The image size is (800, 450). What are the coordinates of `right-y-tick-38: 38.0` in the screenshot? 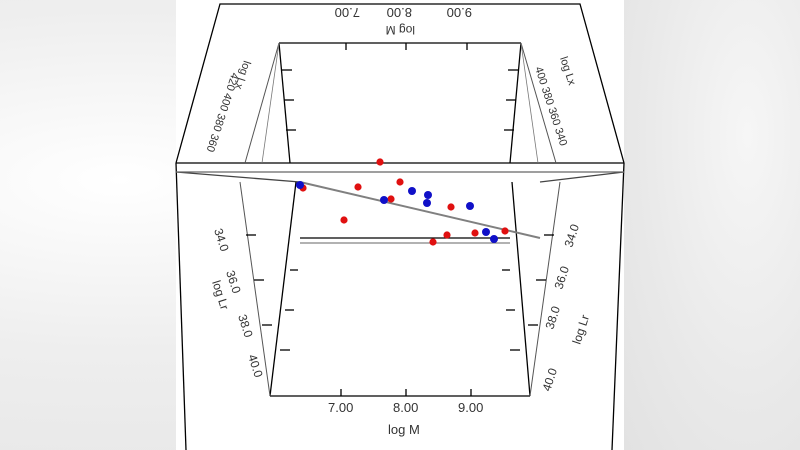 It's located at (553, 317).